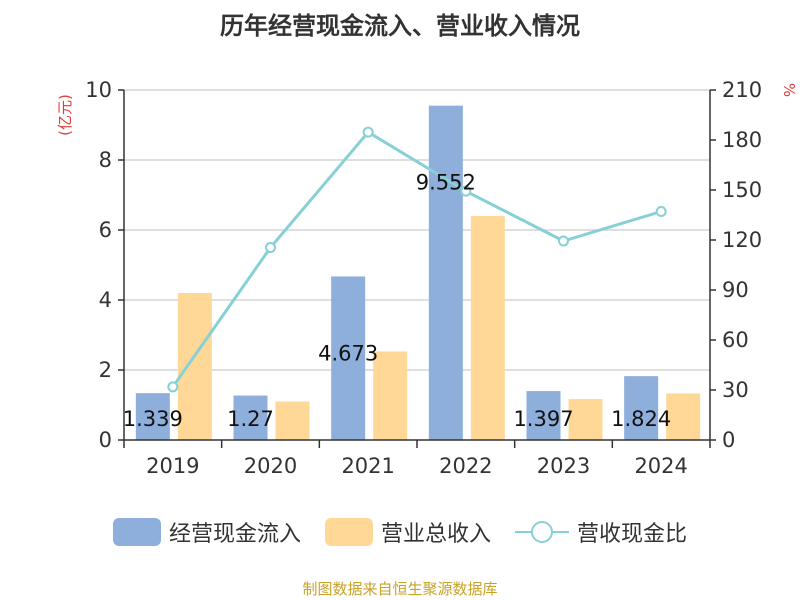  Describe the element at coordinates (585, 419) in the screenshot. I see `bar-revenue-2023` at that location.